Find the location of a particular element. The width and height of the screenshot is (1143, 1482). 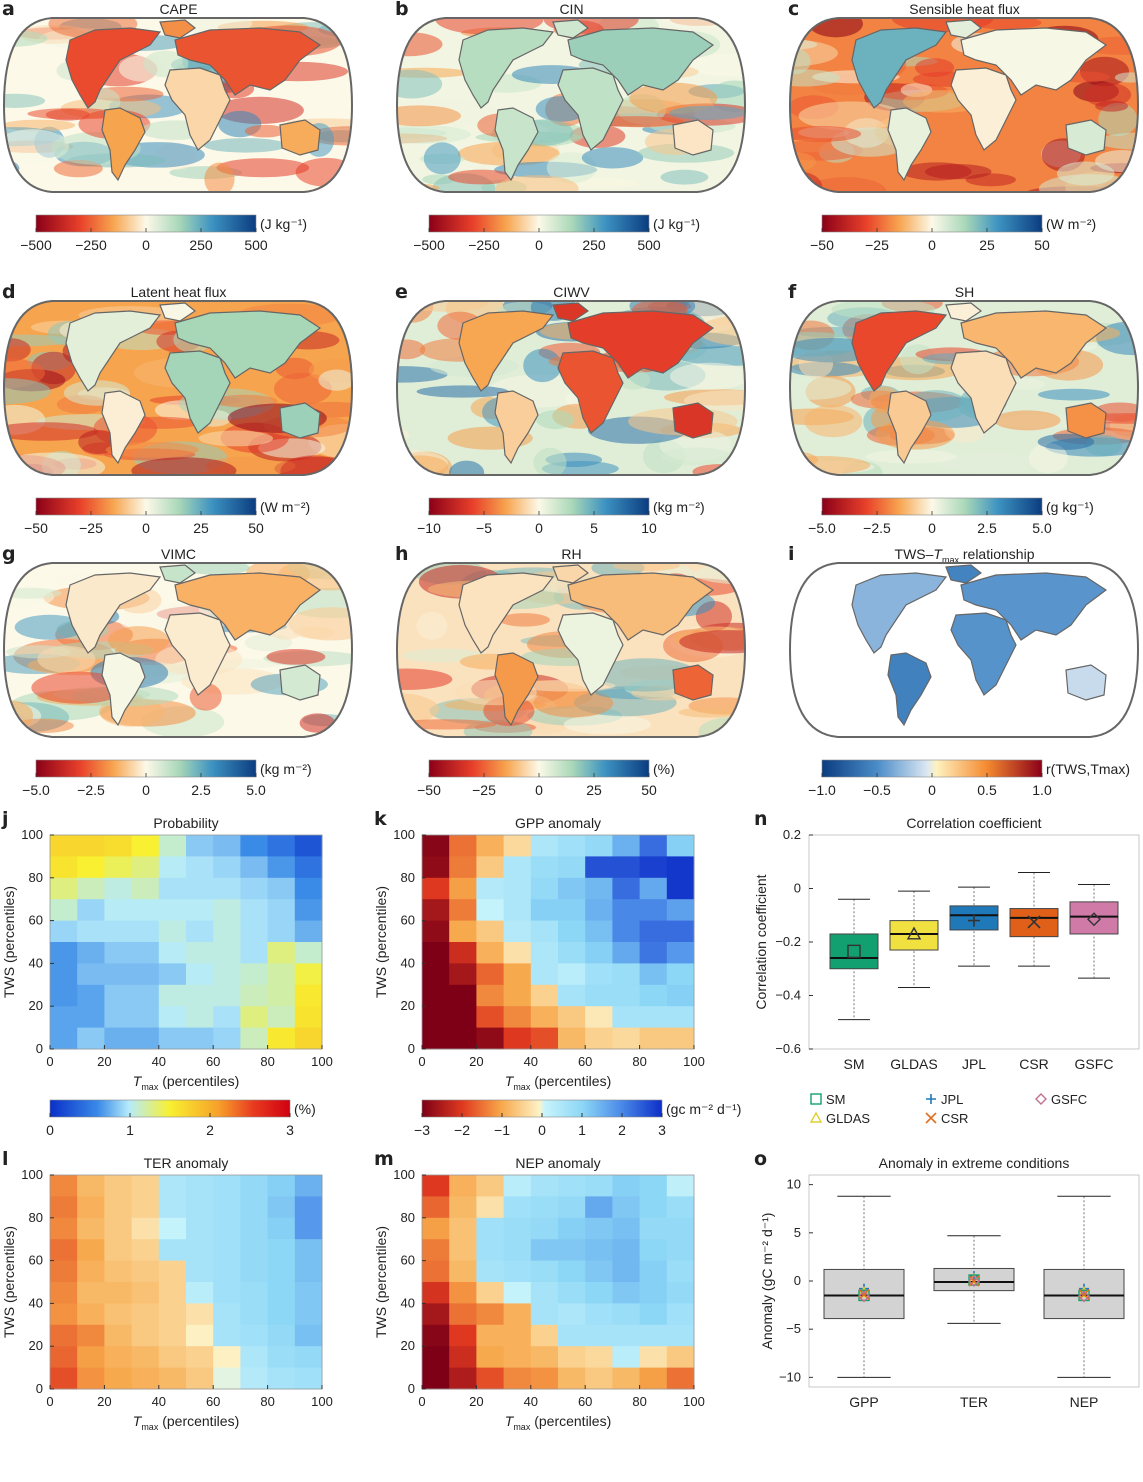

y-tick-label: −10 is located at coordinates (790, 1376).